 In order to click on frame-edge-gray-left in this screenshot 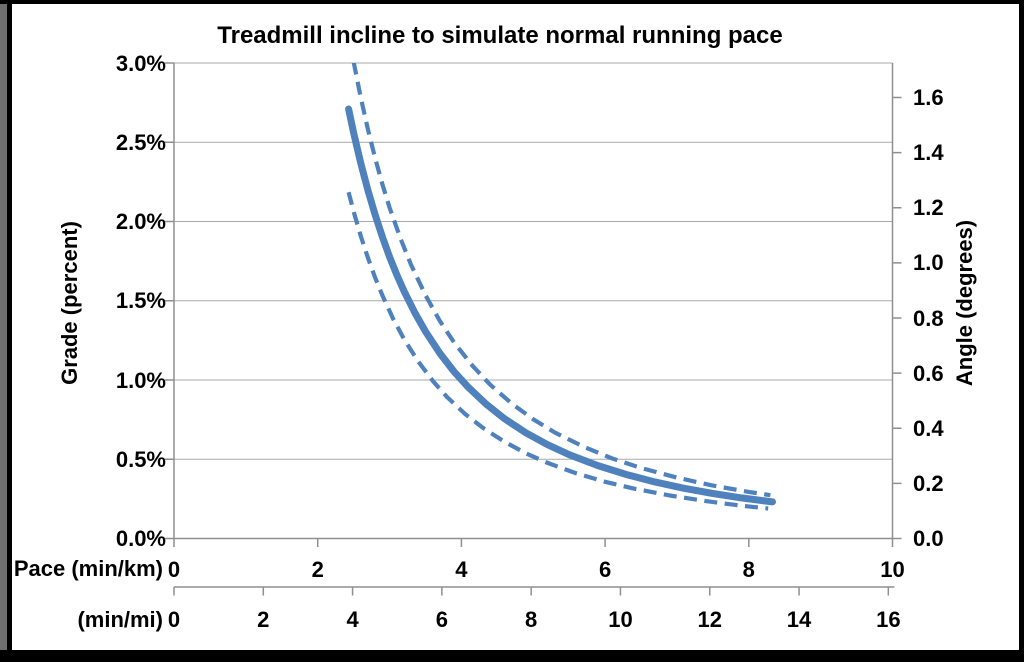, I will do `click(3, 331)`.